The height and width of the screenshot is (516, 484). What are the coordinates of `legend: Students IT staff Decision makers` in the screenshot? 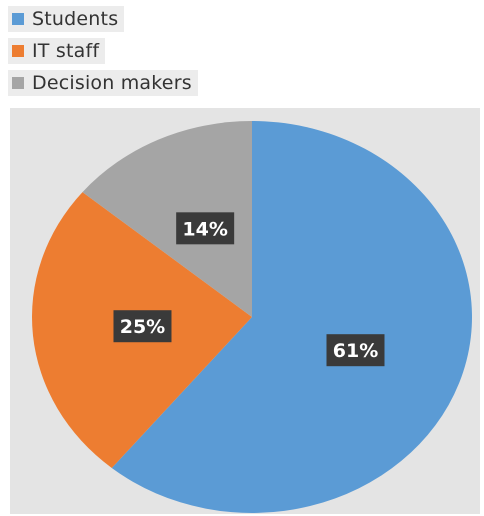 It's located at (103, 54).